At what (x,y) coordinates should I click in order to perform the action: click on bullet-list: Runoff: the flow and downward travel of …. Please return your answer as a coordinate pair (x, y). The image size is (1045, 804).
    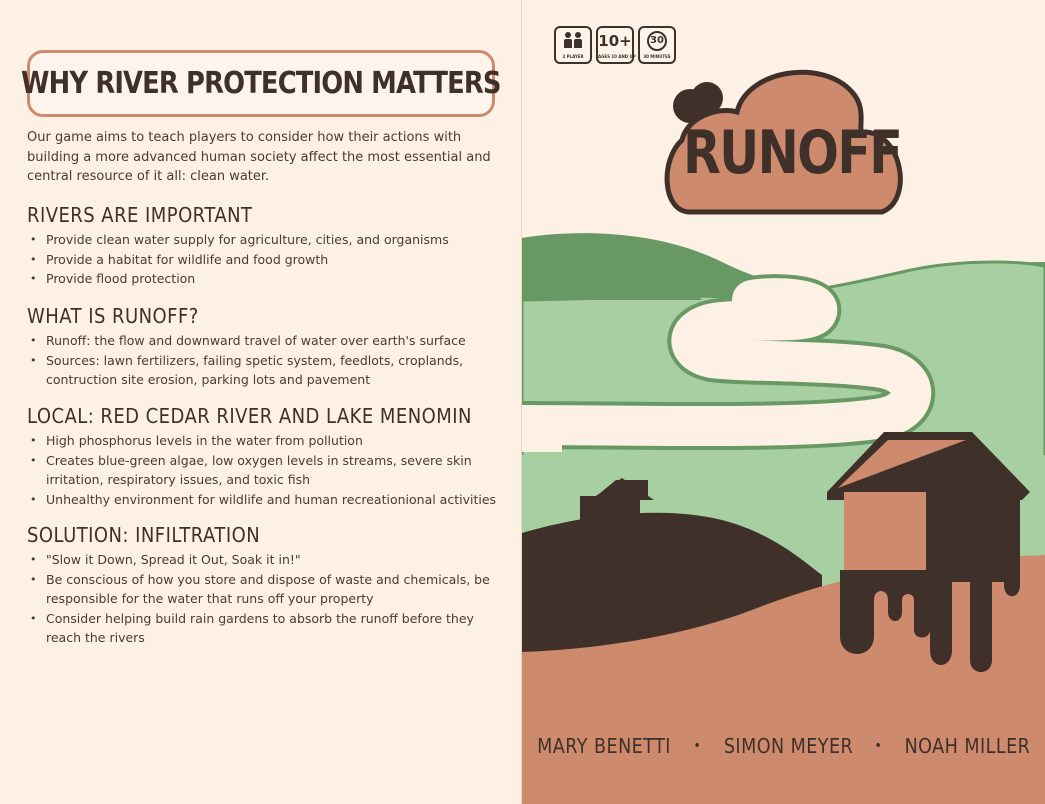
    Looking at the image, I should click on (264, 360).